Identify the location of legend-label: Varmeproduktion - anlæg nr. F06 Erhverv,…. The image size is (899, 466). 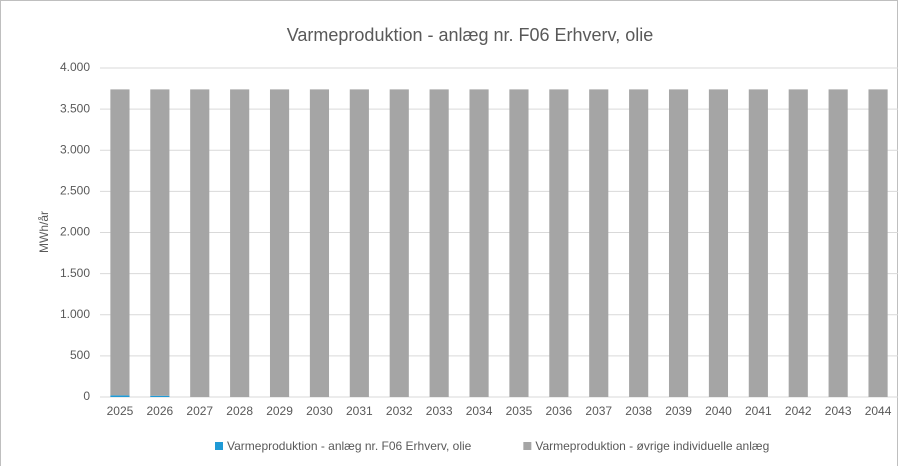
(349, 446).